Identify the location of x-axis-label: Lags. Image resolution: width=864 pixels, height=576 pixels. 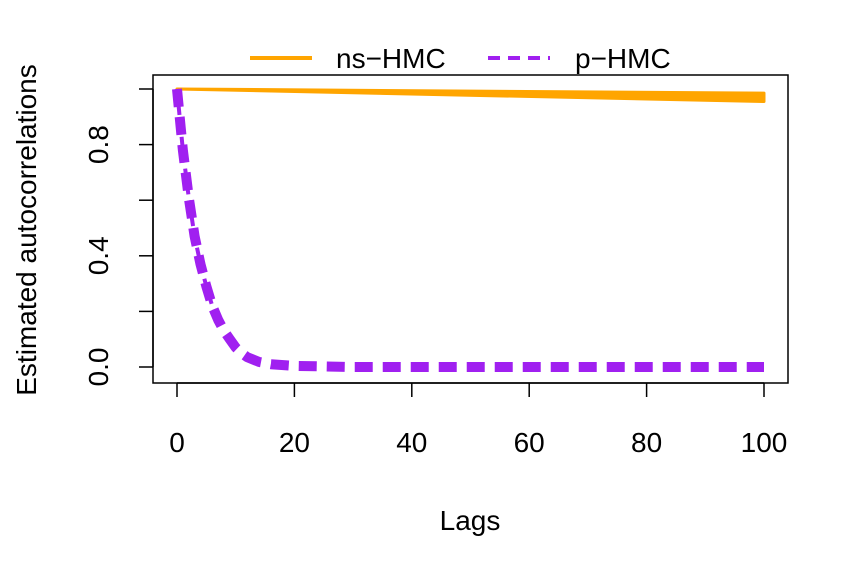
(470, 520).